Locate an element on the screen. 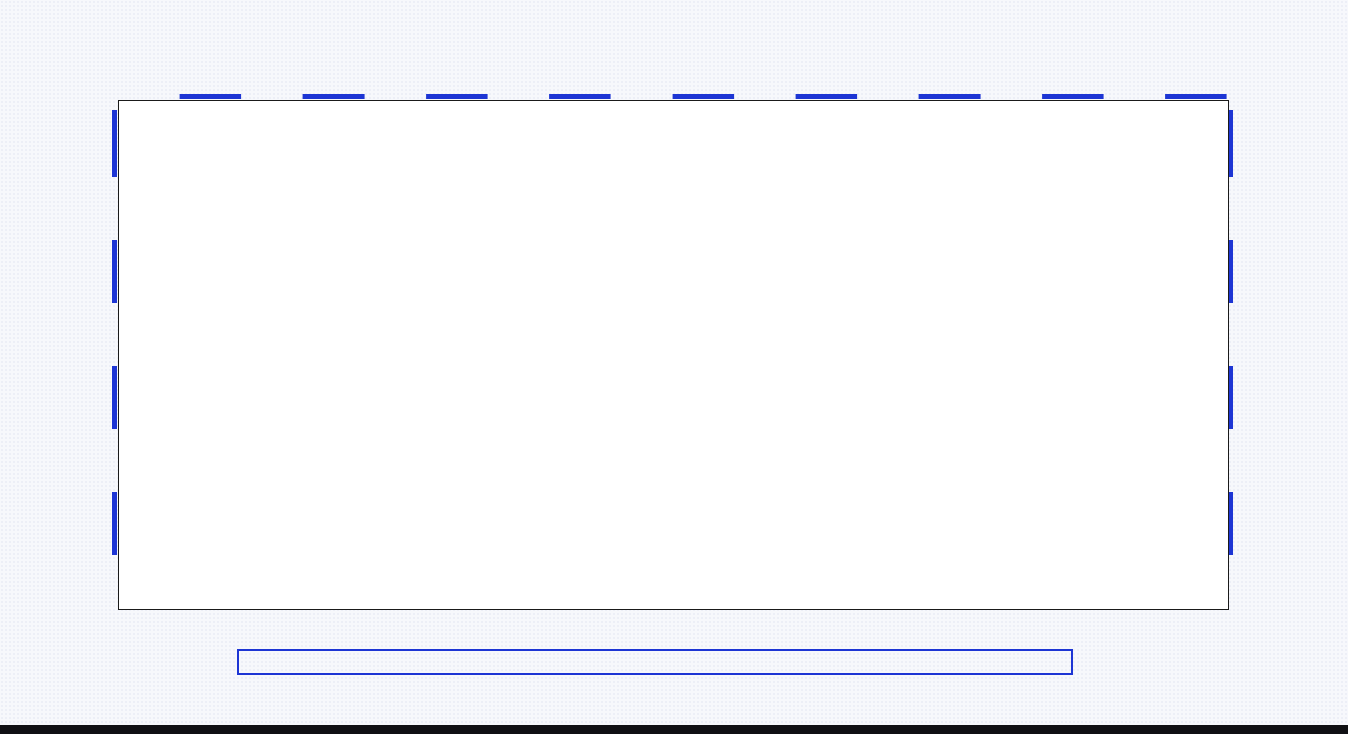 The image size is (1348, 734). footer-bar is located at coordinates (674, 729).